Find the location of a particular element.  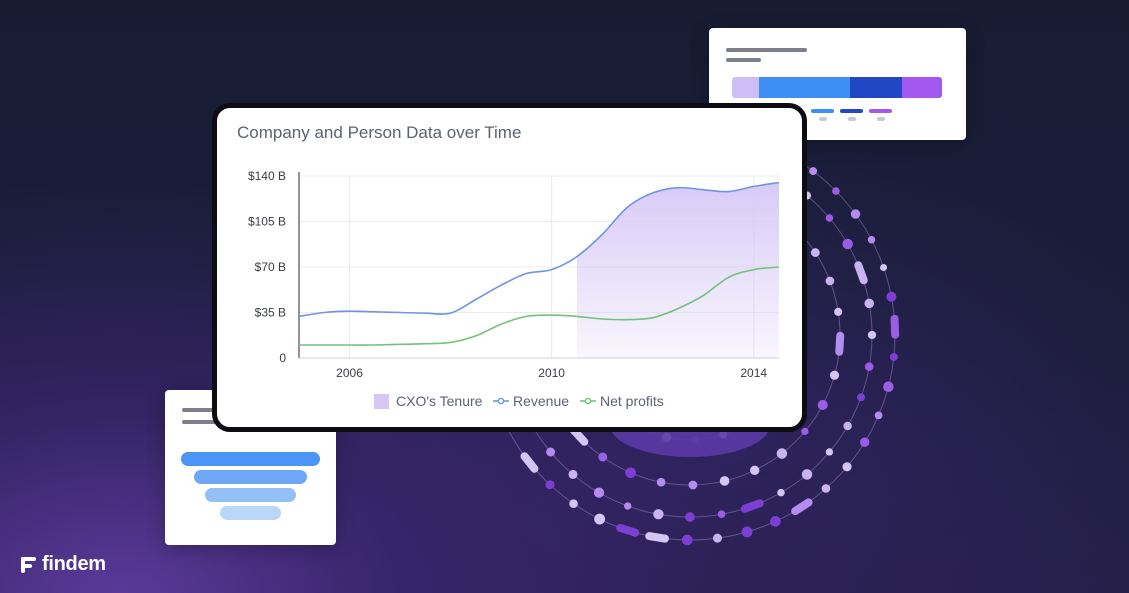

net-profits-line is located at coordinates (539, 306).